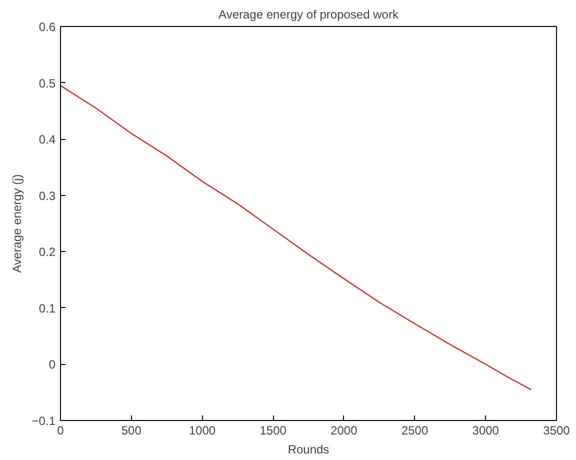  Describe the element at coordinates (309, 449) in the screenshot. I see `x-axis-title: Rounds` at that location.